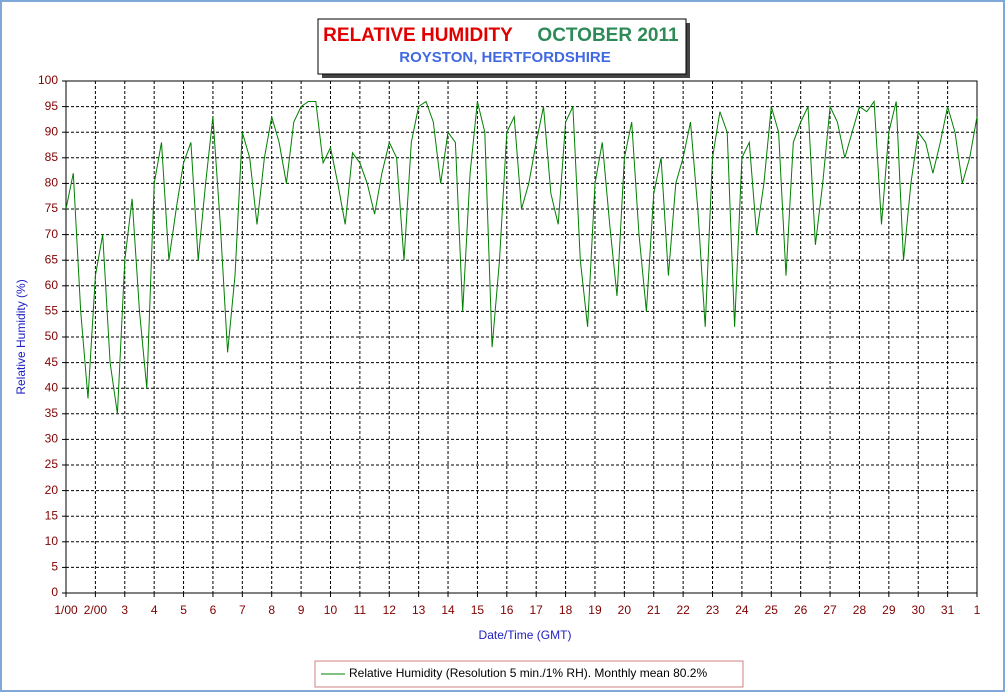 Image resolution: width=1005 pixels, height=697 pixels. What do you see at coordinates (390, 610) in the screenshot?
I see `x-tick-label: 12` at bounding box center [390, 610].